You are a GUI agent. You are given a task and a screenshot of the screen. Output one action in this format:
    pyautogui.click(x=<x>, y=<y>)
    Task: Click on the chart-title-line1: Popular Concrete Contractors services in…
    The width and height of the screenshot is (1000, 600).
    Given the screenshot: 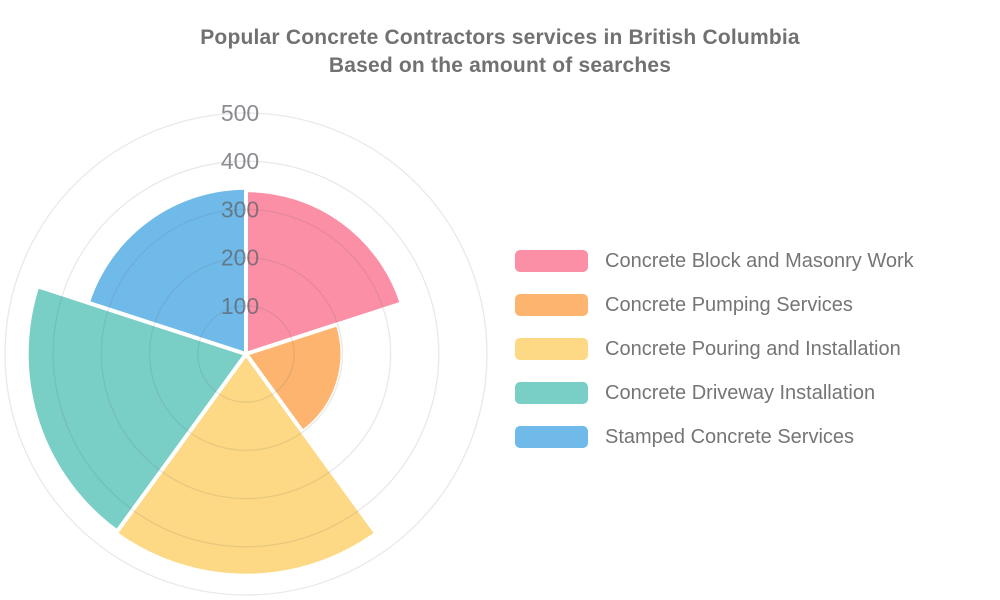 What is the action you would take?
    pyautogui.click(x=500, y=37)
    